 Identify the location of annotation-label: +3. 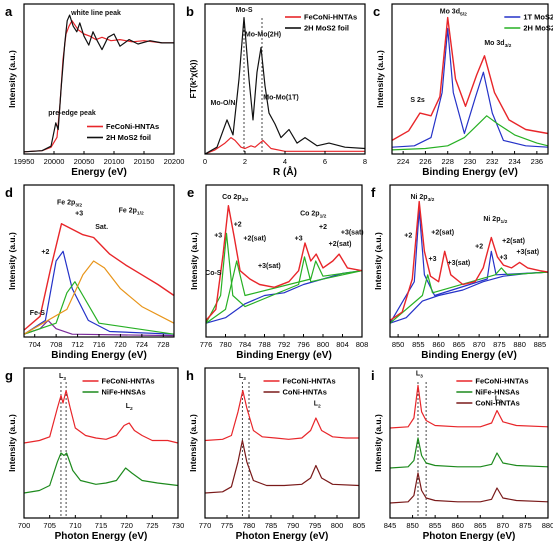
(79, 213).